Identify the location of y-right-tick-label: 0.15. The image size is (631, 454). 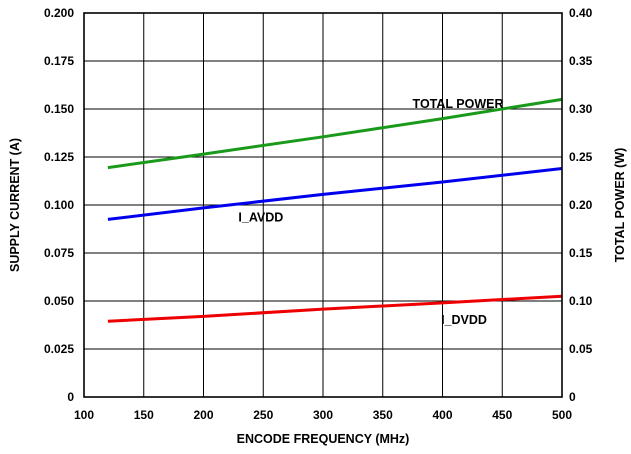
(581, 253).